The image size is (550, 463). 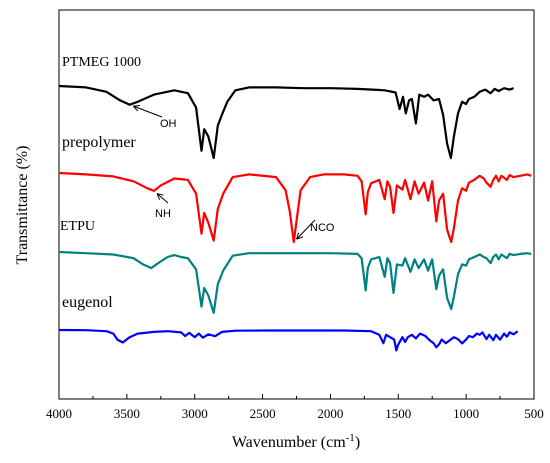 What do you see at coordinates (195, 413) in the screenshot?
I see `x-tick-label-3000: 3000` at bounding box center [195, 413].